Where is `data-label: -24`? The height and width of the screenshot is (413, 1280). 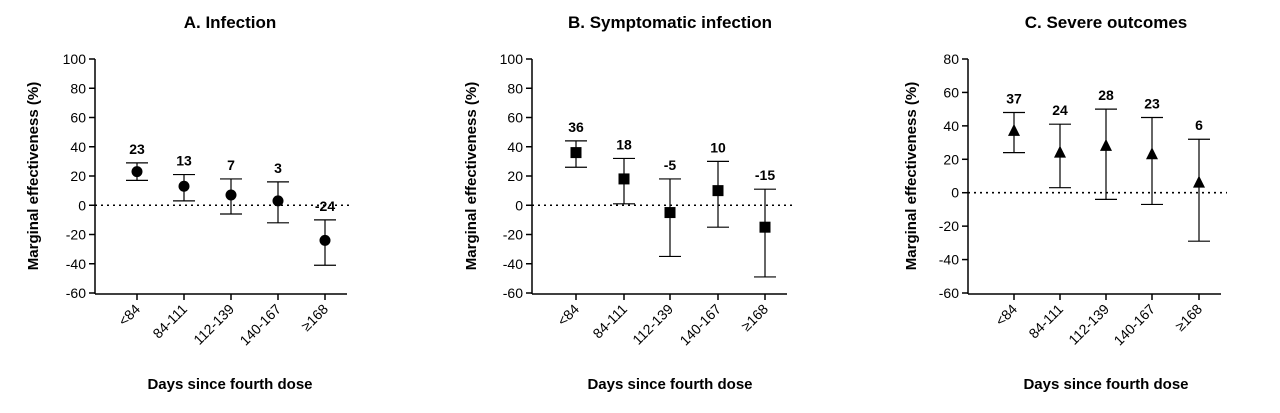
data-label: -24 is located at coordinates (325, 206).